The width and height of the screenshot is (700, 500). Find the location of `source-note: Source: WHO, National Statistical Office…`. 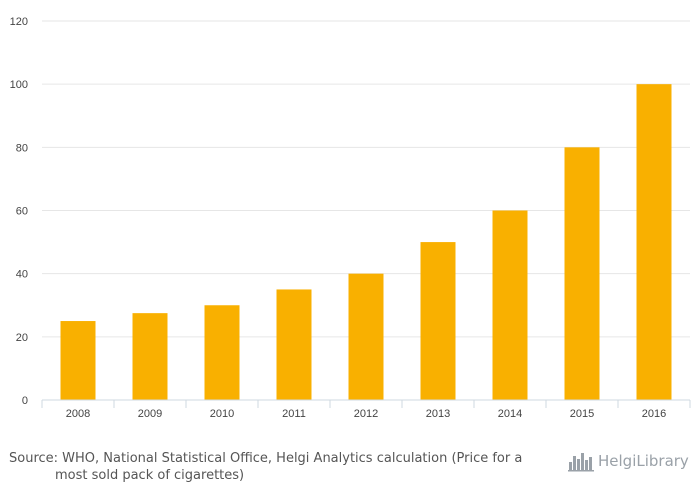

source-note: Source: WHO, National Statistical Office… is located at coordinates (279, 467).